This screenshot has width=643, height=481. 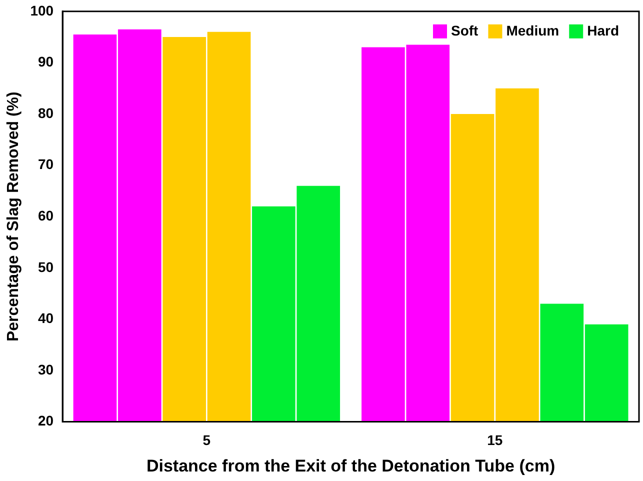 I want to click on y-tick-label: 80, so click(x=46, y=112).